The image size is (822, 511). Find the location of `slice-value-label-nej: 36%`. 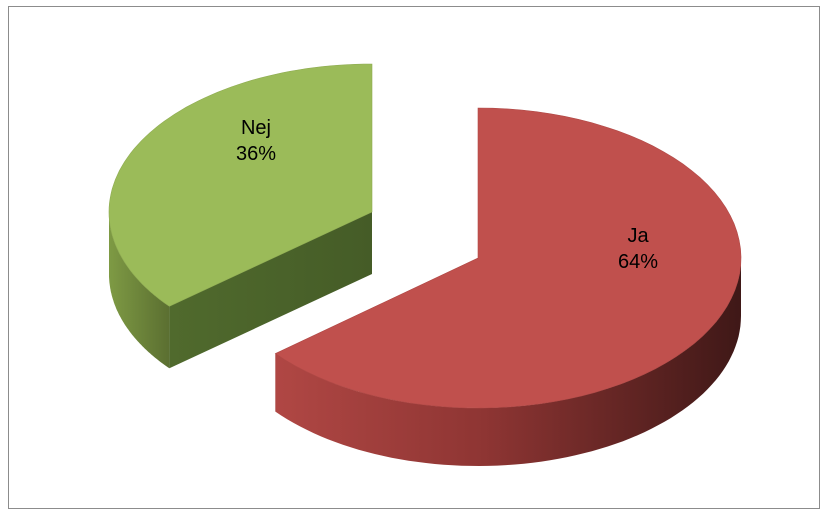

slice-value-label-nej: 36% is located at coordinates (256, 154).